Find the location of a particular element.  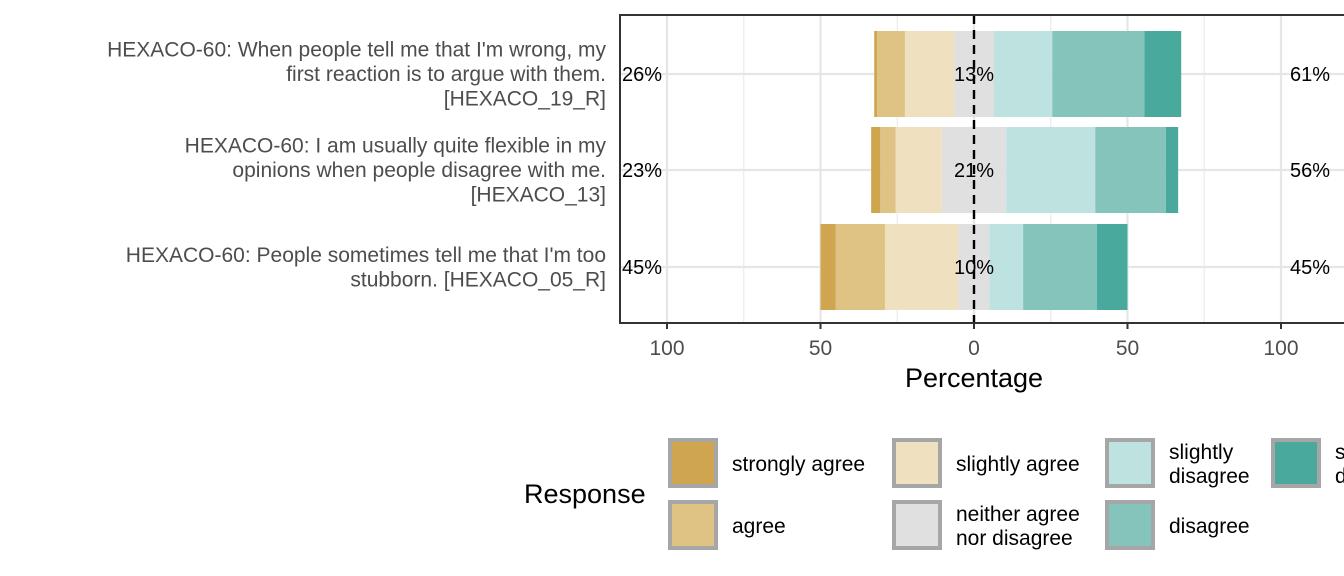

center-percent-label: 21% is located at coordinates (974, 171).